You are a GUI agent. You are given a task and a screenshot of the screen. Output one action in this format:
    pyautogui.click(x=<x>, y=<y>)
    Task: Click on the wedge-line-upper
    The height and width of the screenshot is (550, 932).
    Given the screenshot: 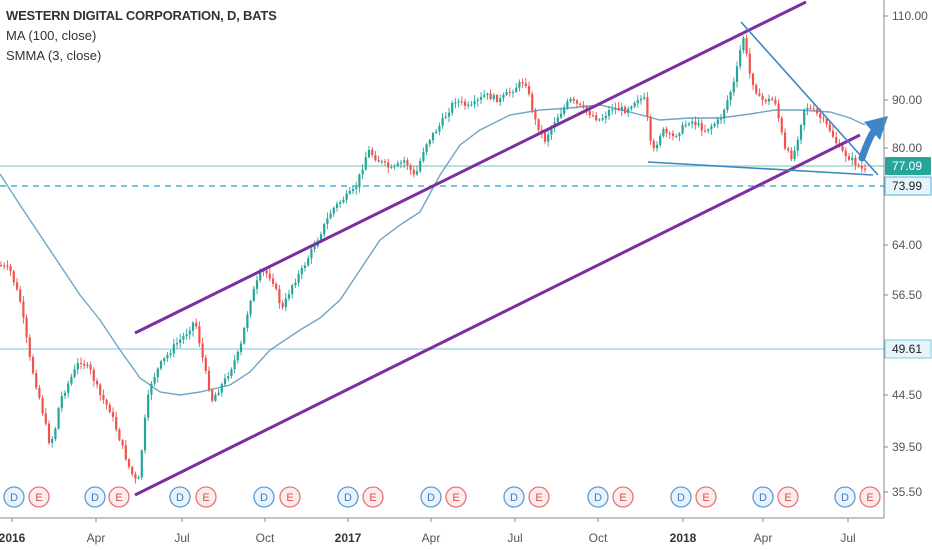 What is the action you would take?
    pyautogui.click(x=809, y=98)
    